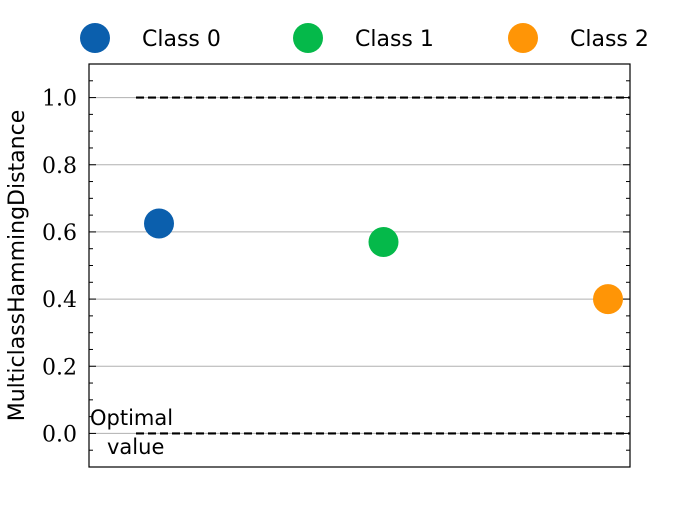 The width and height of the screenshot is (700, 525). Describe the element at coordinates (135, 447) in the screenshot. I see `annotation-line-2: value` at that location.